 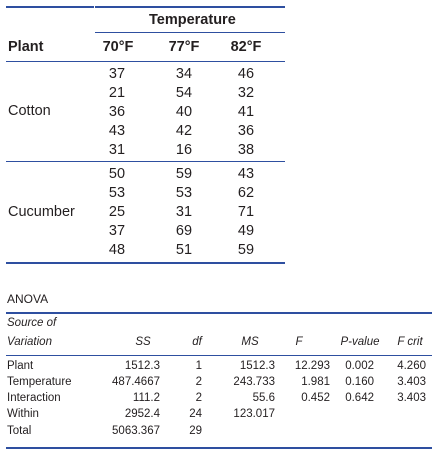 What do you see at coordinates (360, 342) in the screenshot?
I see `anova-col-pvalue: P-value` at bounding box center [360, 342].